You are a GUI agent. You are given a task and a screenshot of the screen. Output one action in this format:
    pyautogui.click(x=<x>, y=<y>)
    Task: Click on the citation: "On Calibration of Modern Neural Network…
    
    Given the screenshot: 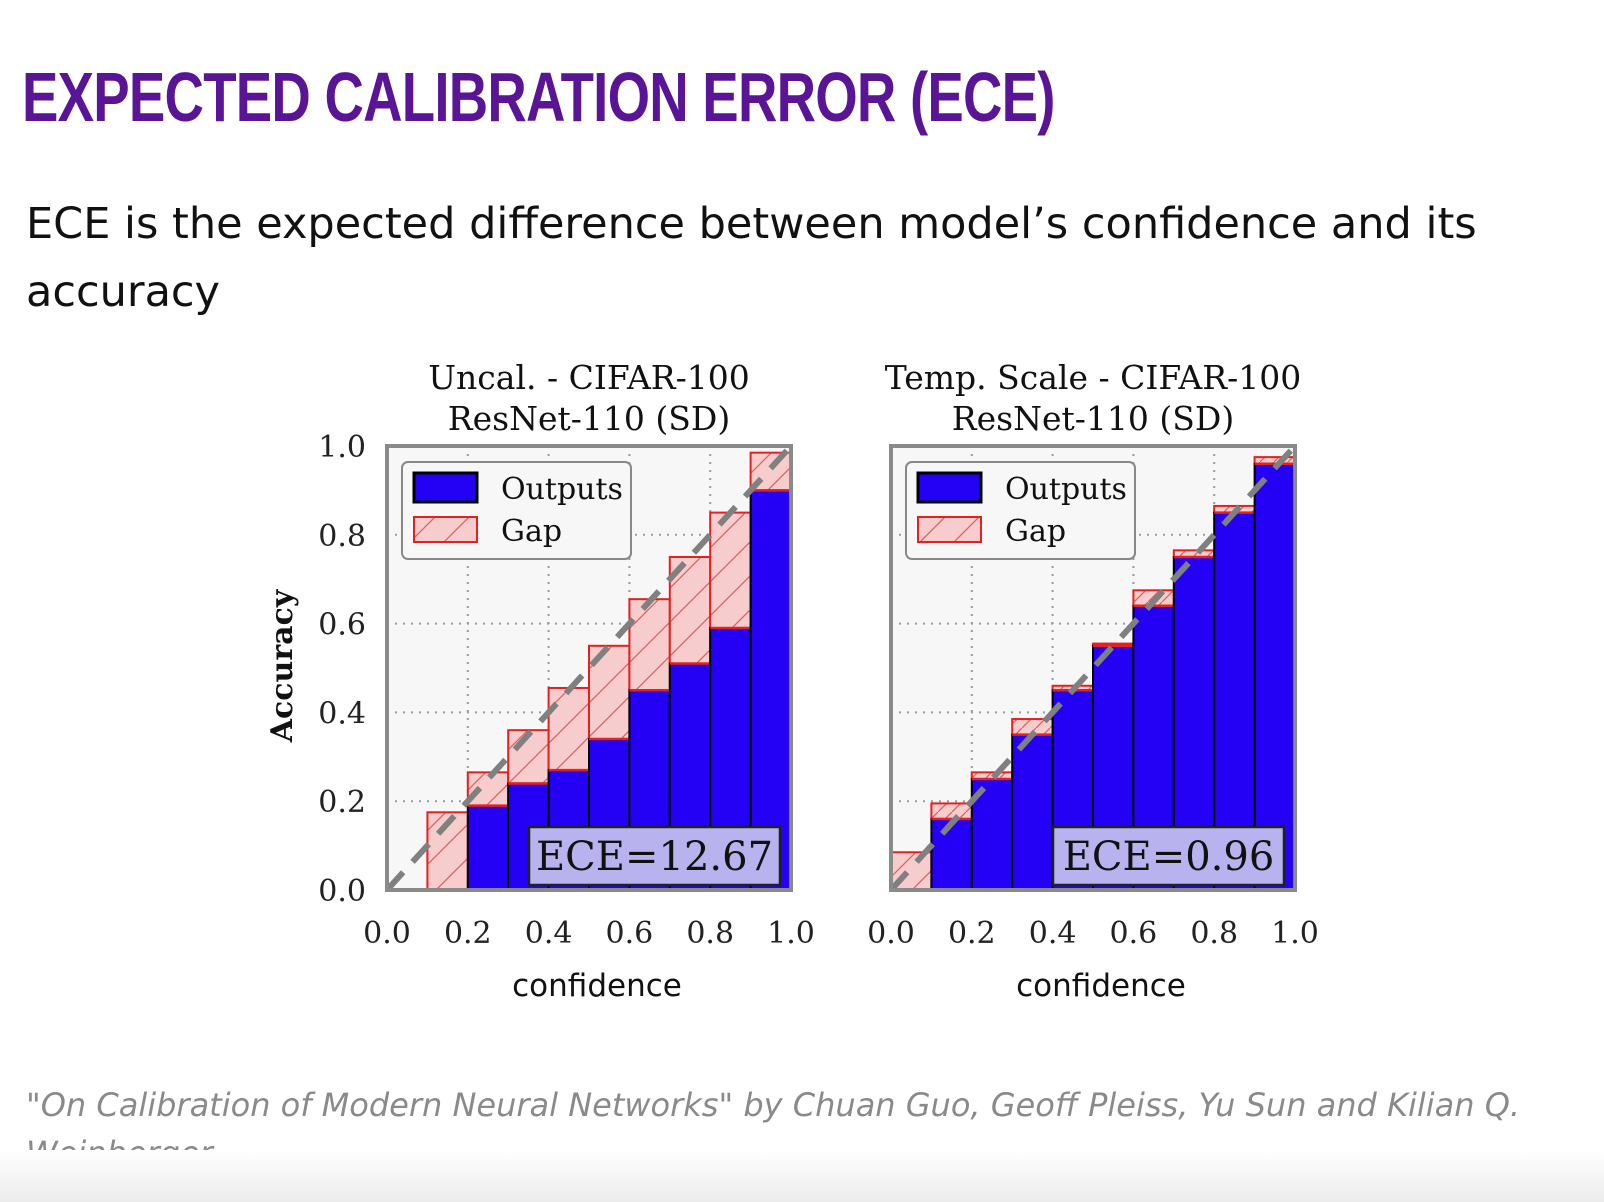 What is the action you would take?
    pyautogui.click(x=773, y=1129)
    